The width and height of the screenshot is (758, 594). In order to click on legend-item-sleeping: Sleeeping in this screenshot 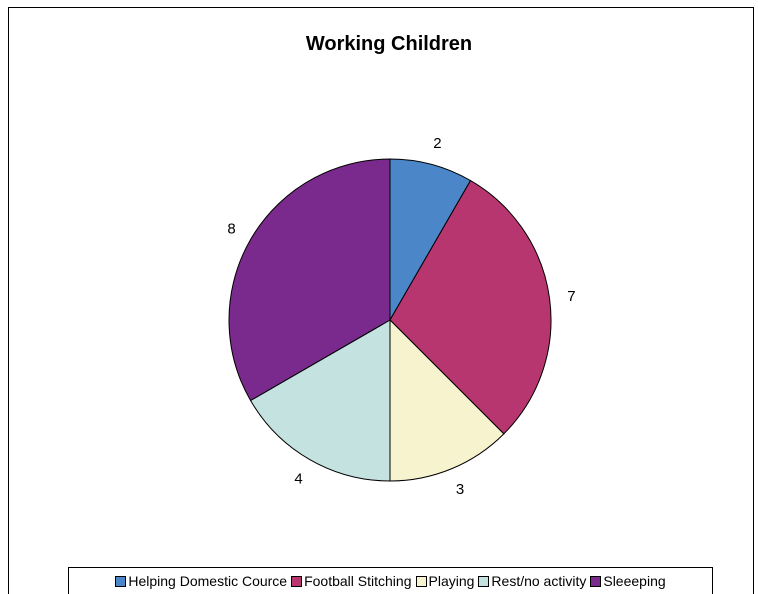, I will do `click(628, 581)`.